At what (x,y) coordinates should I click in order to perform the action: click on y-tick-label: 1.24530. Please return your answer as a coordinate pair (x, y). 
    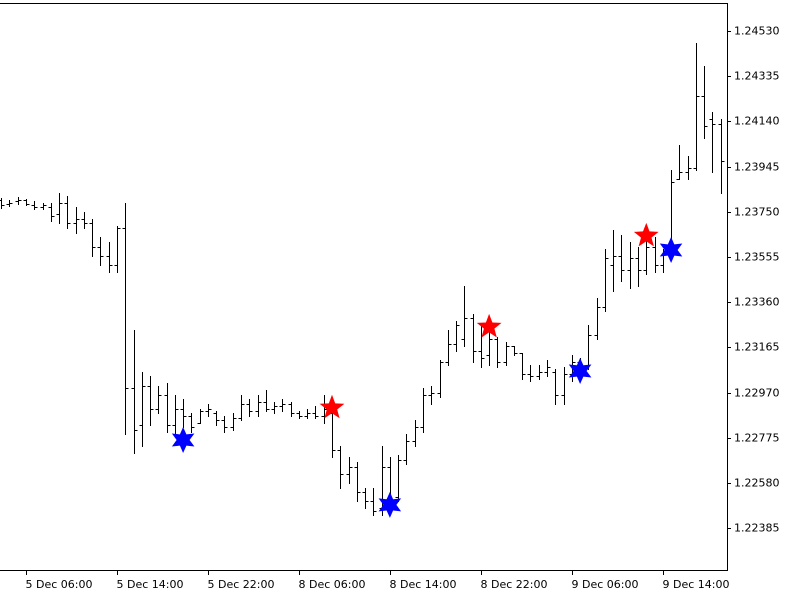
    Looking at the image, I should click on (757, 31).